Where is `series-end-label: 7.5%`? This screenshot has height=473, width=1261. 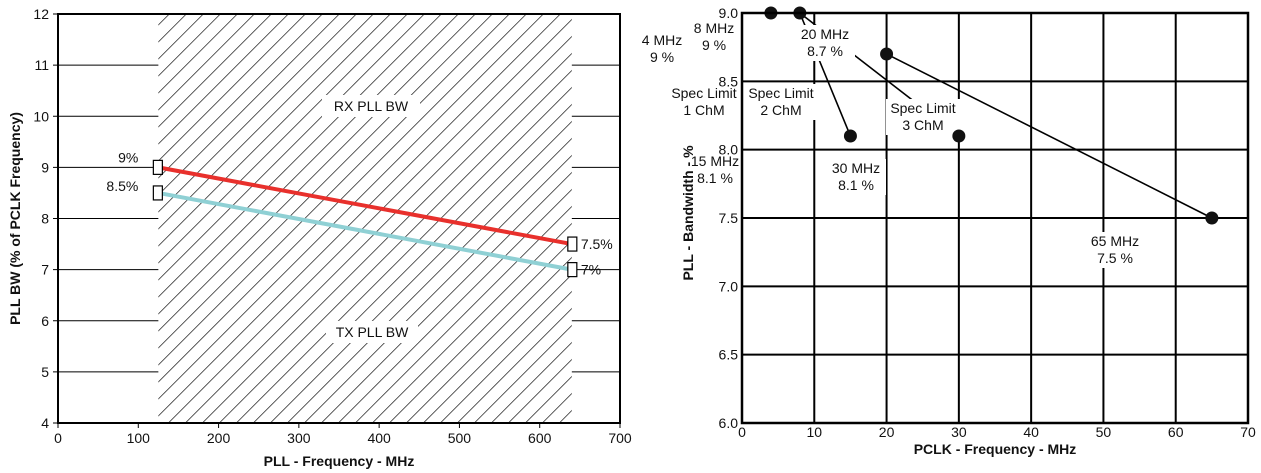
series-end-label: 7.5% is located at coordinates (597, 244).